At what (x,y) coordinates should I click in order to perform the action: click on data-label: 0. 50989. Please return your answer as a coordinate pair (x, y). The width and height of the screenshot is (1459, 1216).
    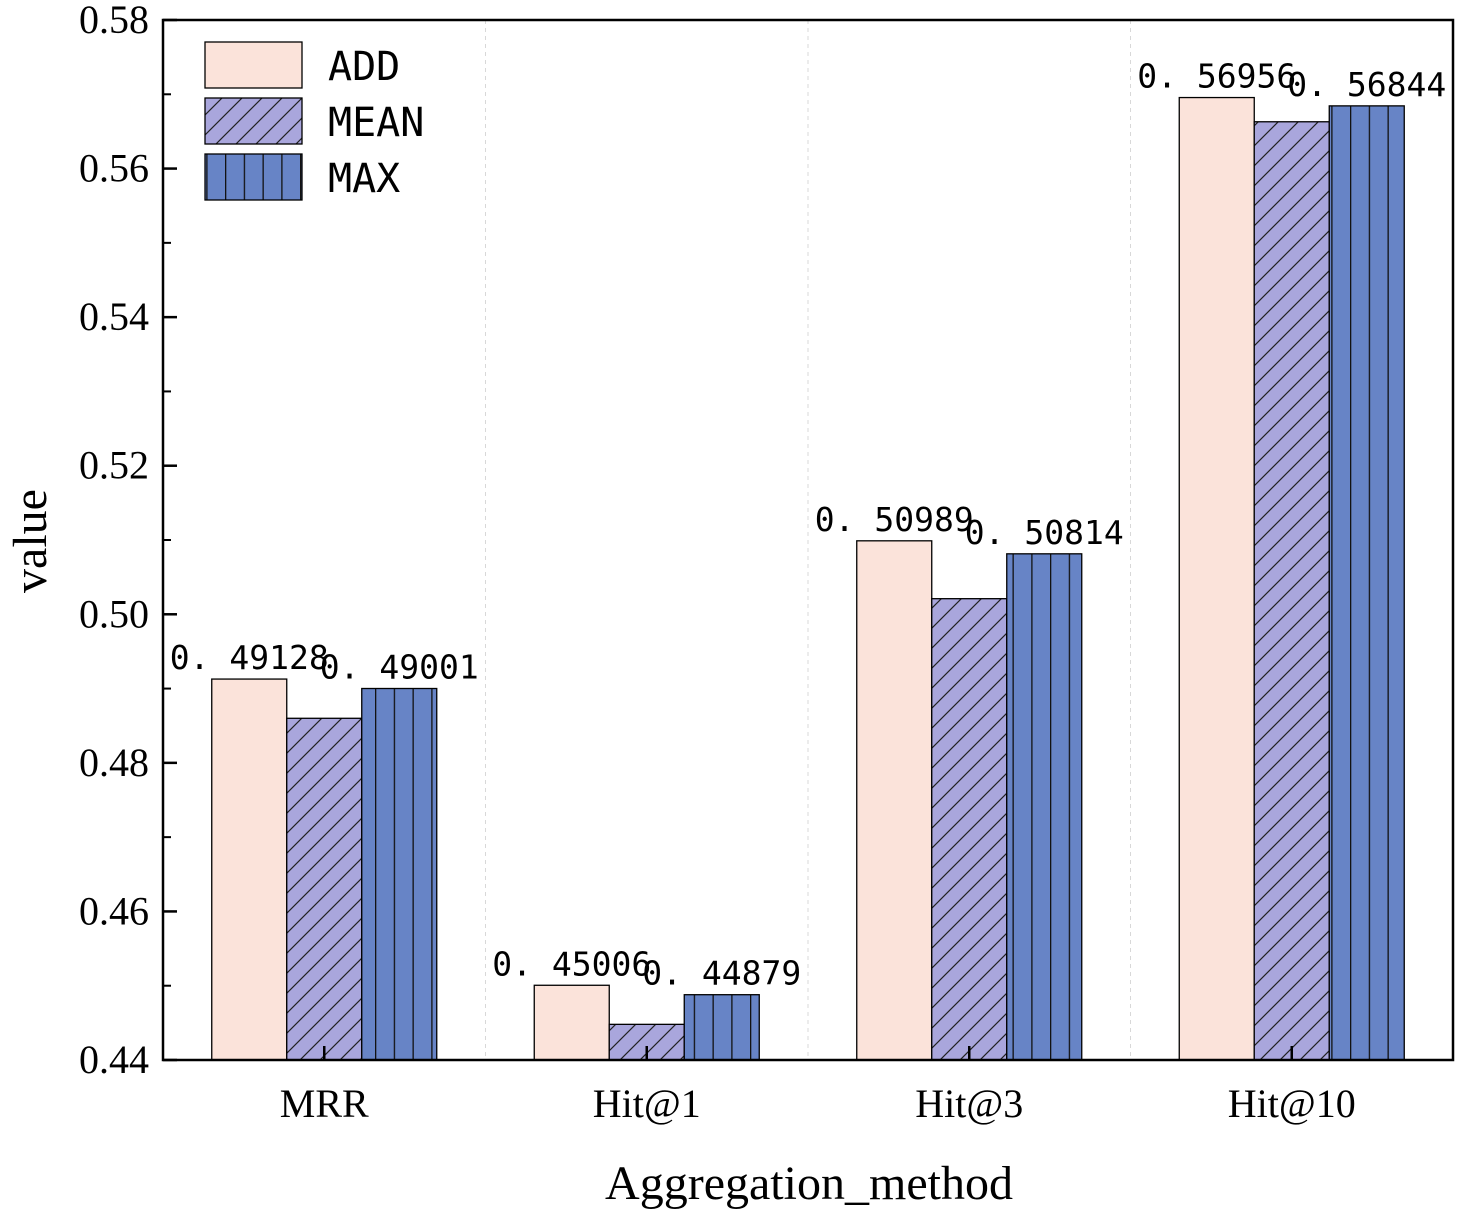
    Looking at the image, I should click on (894, 519).